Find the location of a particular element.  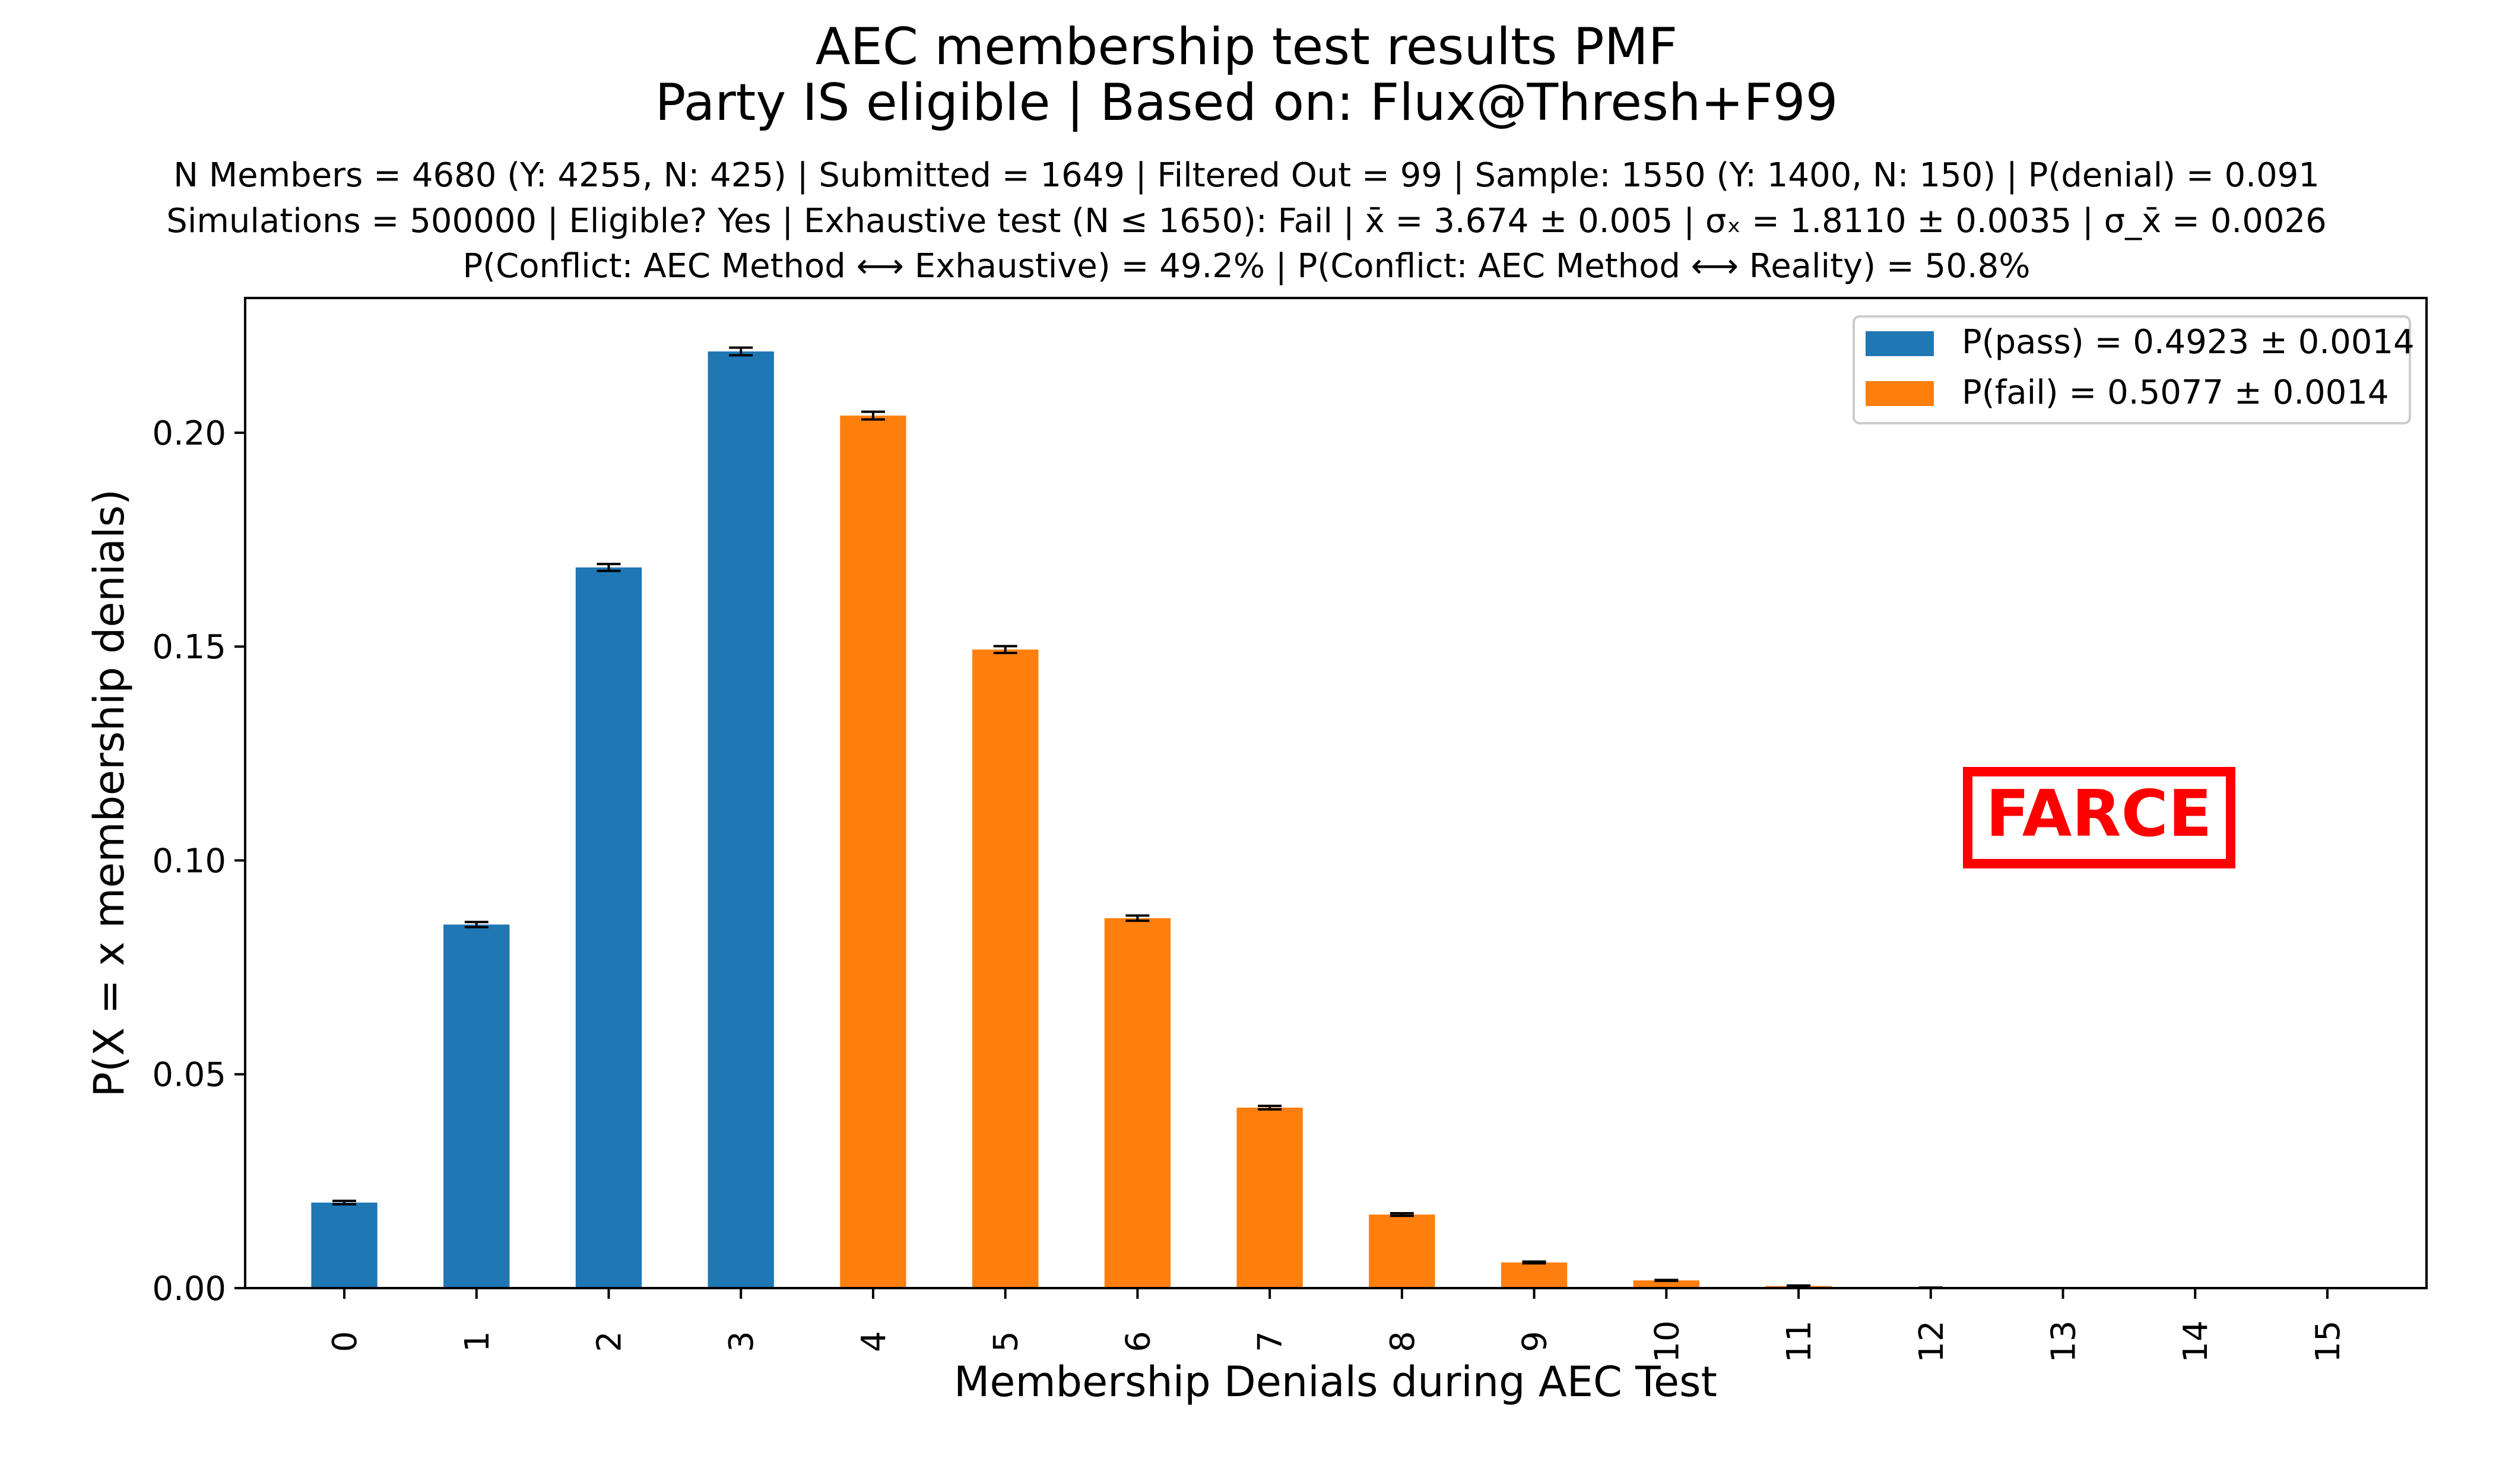

x-axis: 0 1 2 3 4 5 6 7 8 9 10 11 12 13 14 15 is located at coordinates (1337, 1325).